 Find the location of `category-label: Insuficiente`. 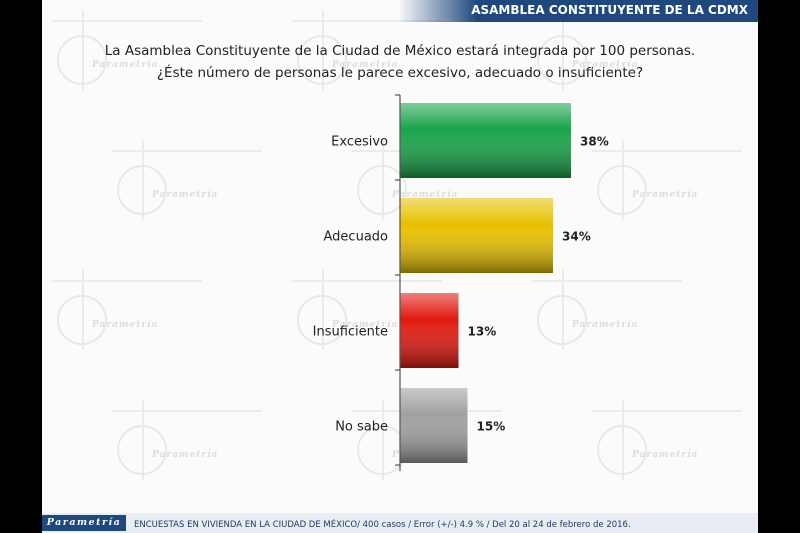

category-label: Insuficiente is located at coordinates (350, 332).